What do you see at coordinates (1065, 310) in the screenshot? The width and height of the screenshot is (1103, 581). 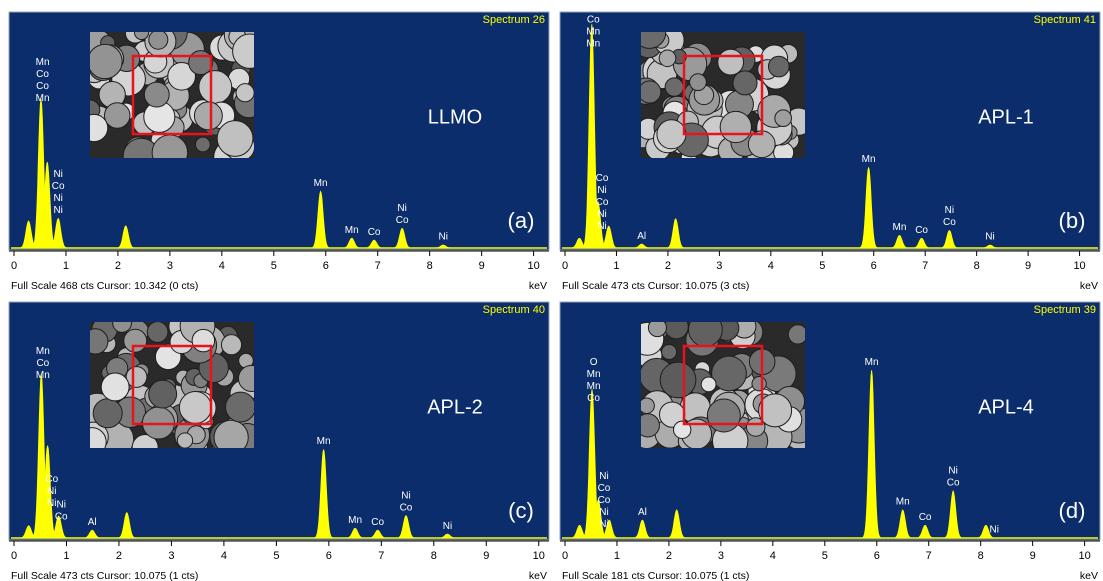 I see `spectrum-title: Spectrum 39` at bounding box center [1065, 310].